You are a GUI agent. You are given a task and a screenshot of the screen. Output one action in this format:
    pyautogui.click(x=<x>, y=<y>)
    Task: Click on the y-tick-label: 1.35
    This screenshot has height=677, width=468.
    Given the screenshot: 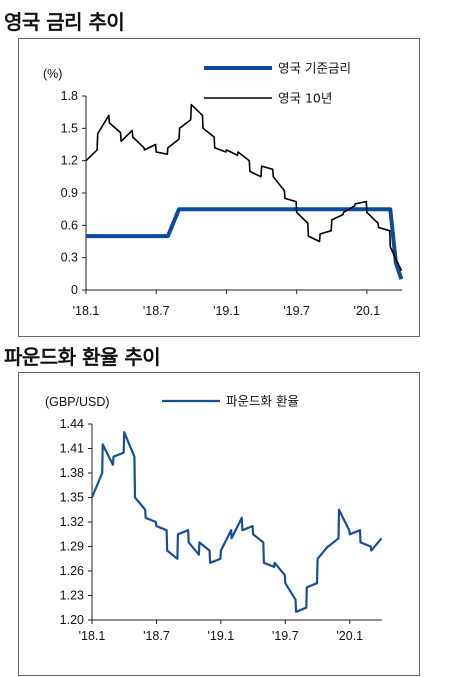 What is the action you would take?
    pyautogui.click(x=72, y=498)
    